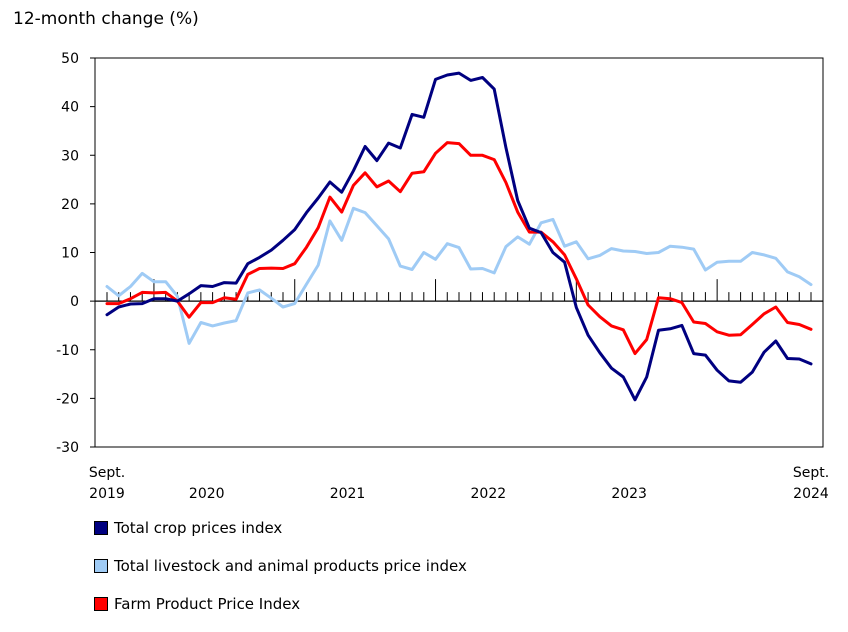 This screenshot has height=632, width=848. I want to click on legend-item-fppi: Farm Product Price Index, so click(280, 604).